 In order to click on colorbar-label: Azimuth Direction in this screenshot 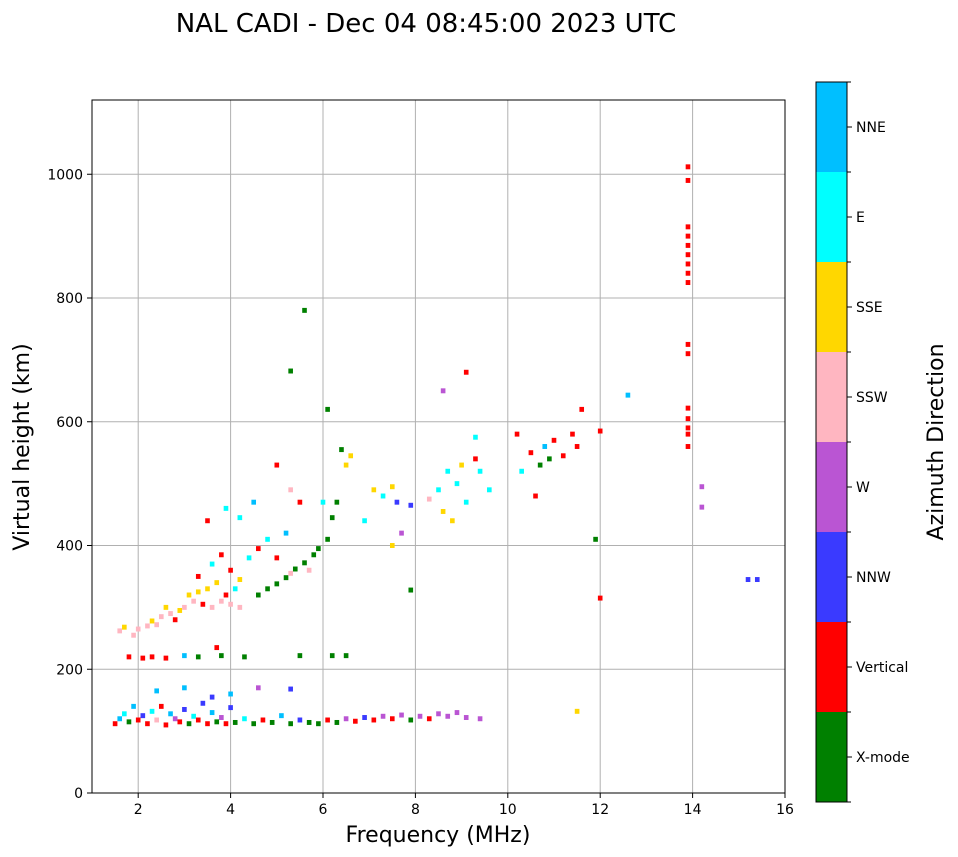, I will do `click(936, 441)`.